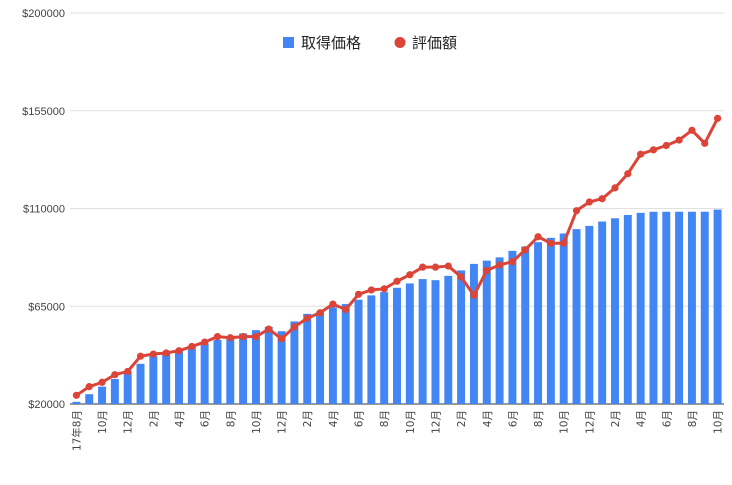  What do you see at coordinates (400, 42) in the screenshot?
I see `legend-swatch-line` at bounding box center [400, 42].